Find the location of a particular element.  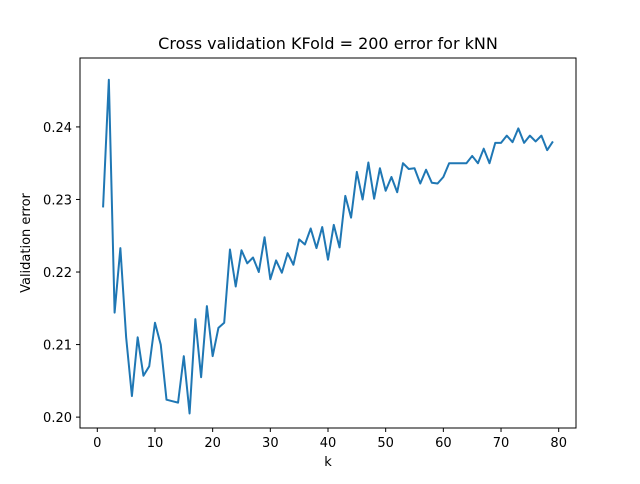

x-tick-label: 60 is located at coordinates (443, 443).